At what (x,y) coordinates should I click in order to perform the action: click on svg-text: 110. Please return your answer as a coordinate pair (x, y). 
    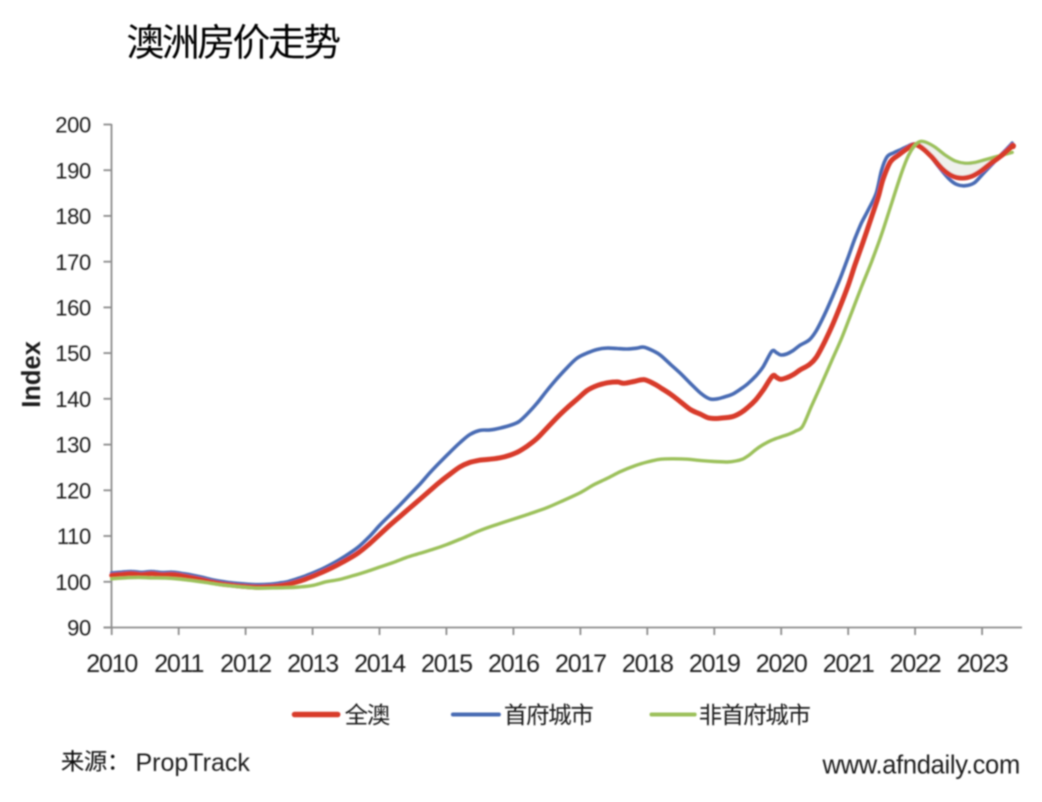
    Looking at the image, I should click on (74, 536).